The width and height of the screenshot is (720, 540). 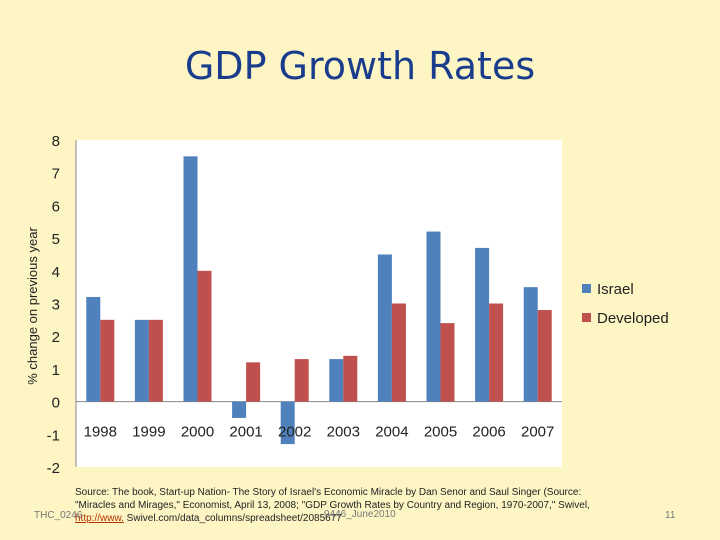 What do you see at coordinates (58, 515) in the screenshot?
I see `footer-code: THC_0246` at bounding box center [58, 515].